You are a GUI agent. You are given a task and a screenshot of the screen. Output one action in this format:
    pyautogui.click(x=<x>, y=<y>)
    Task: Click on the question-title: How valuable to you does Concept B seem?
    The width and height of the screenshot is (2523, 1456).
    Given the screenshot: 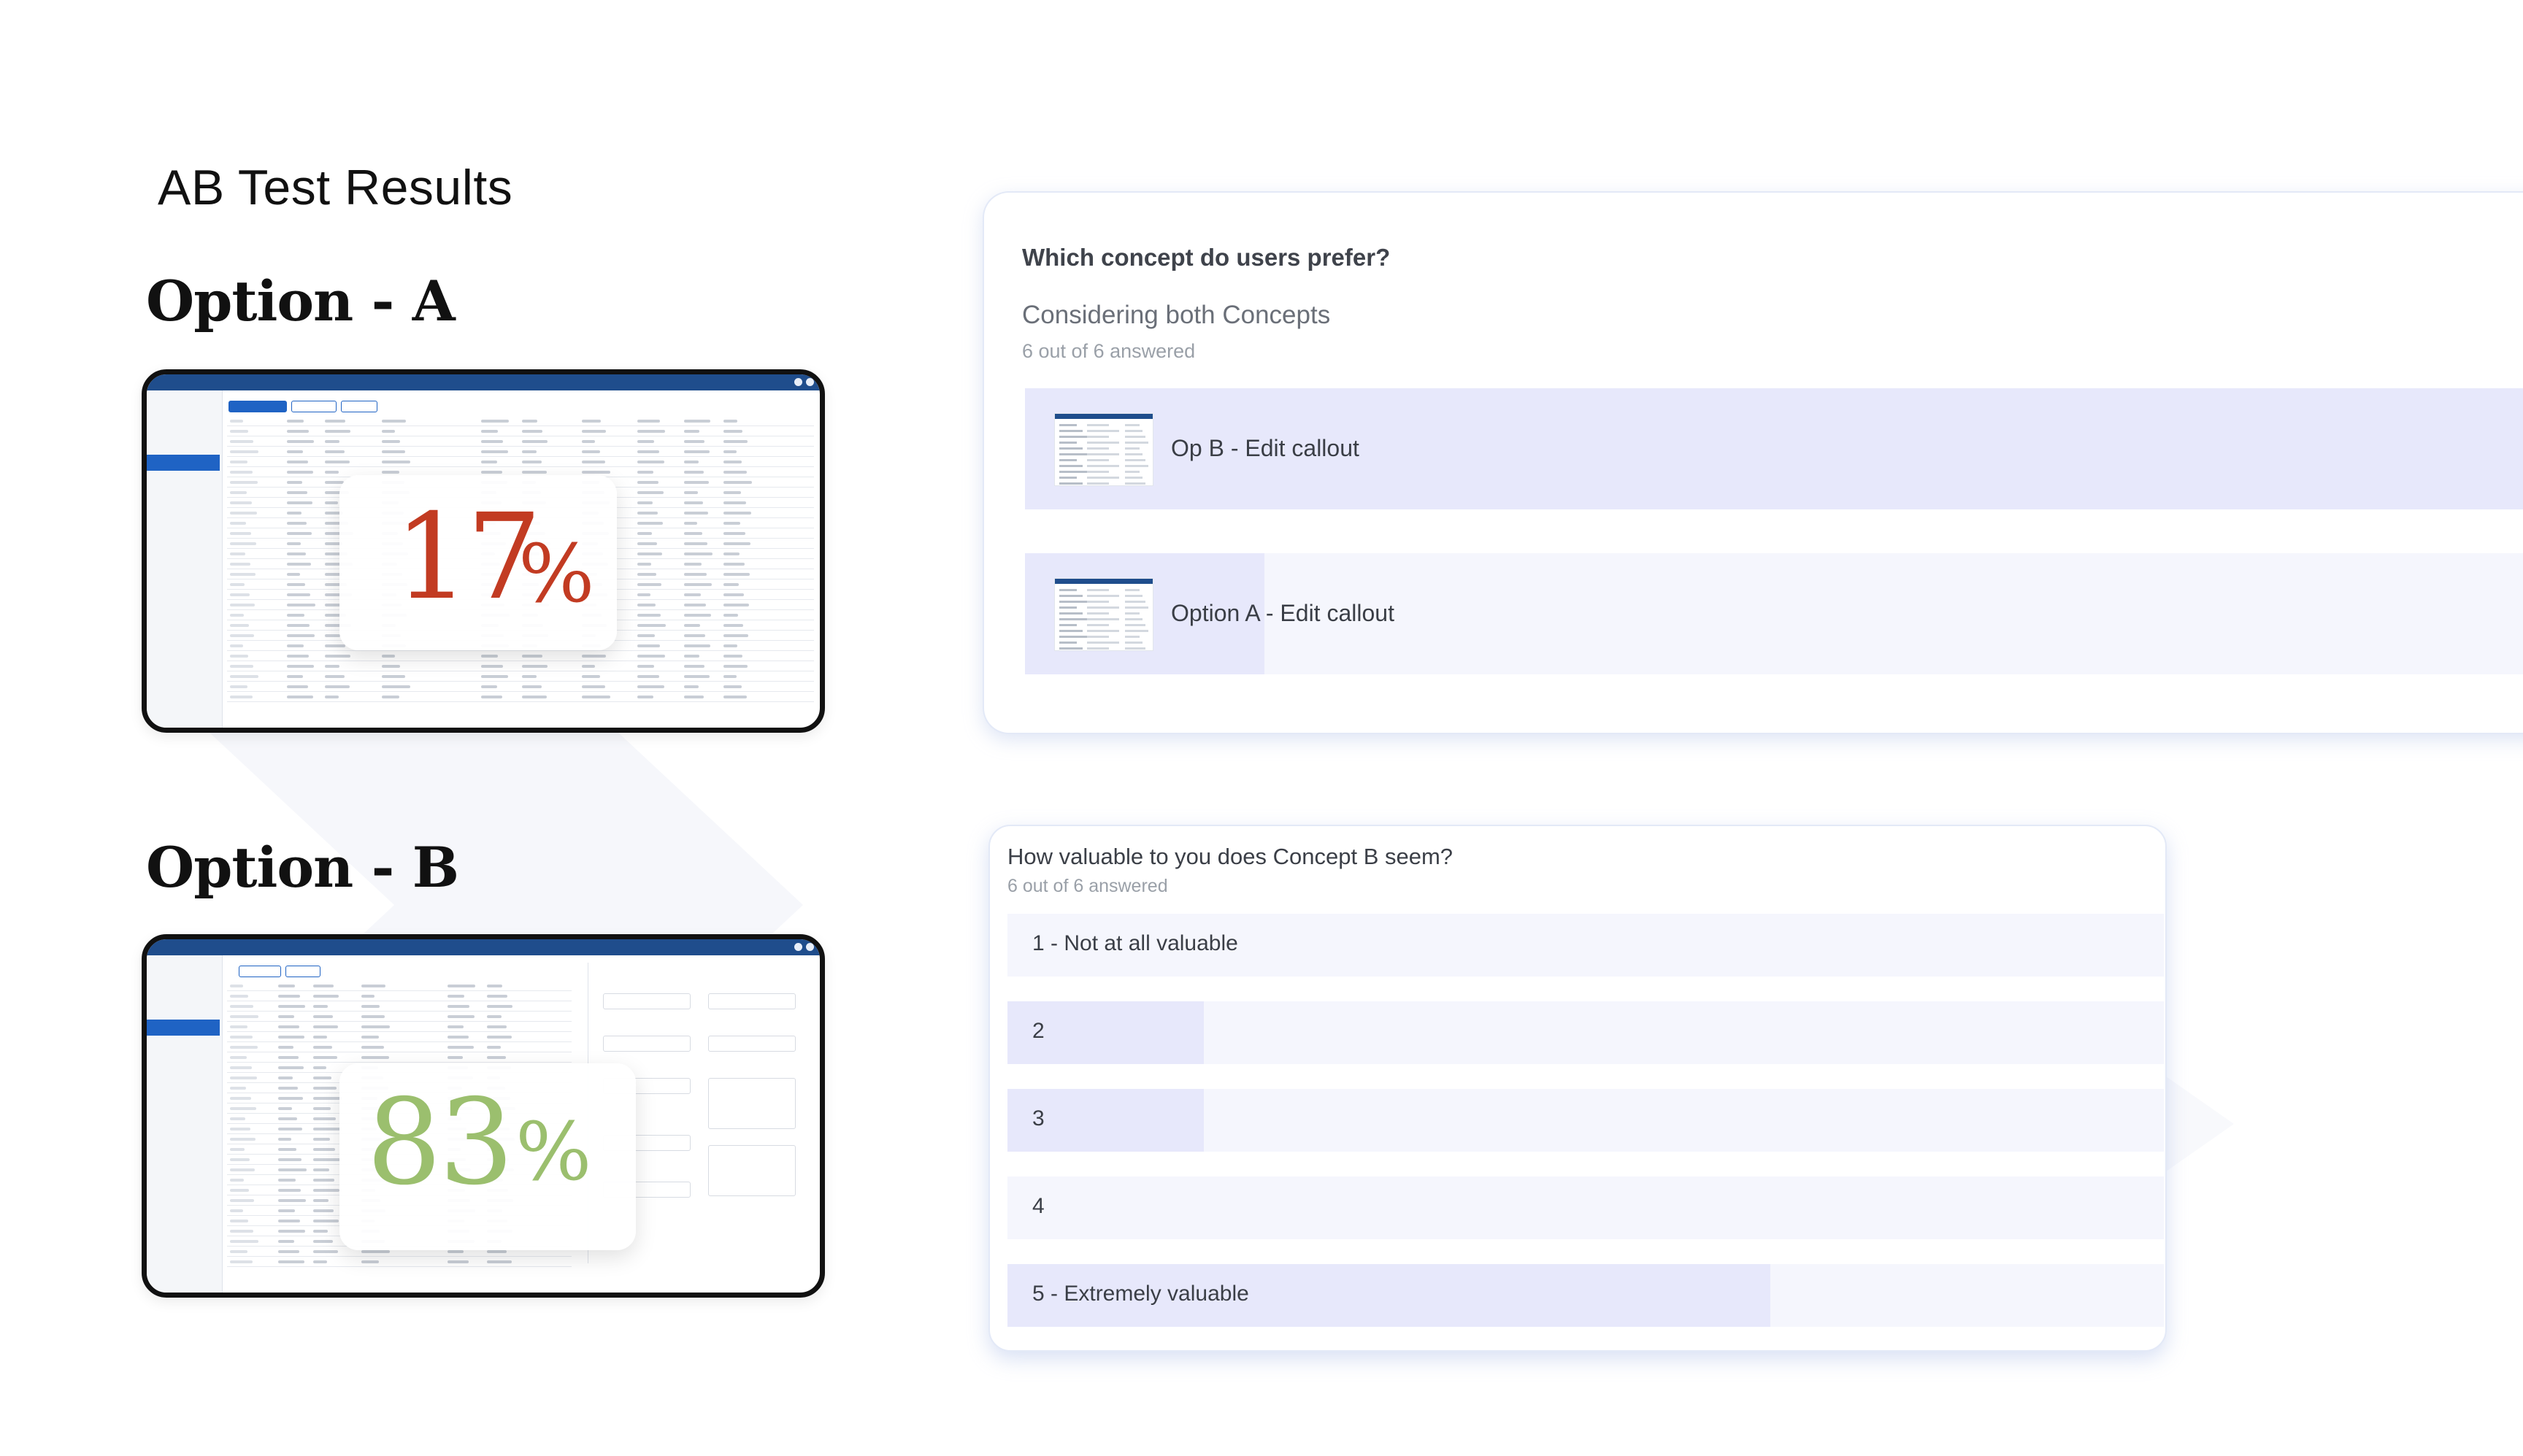 What is the action you would take?
    pyautogui.click(x=1230, y=857)
    